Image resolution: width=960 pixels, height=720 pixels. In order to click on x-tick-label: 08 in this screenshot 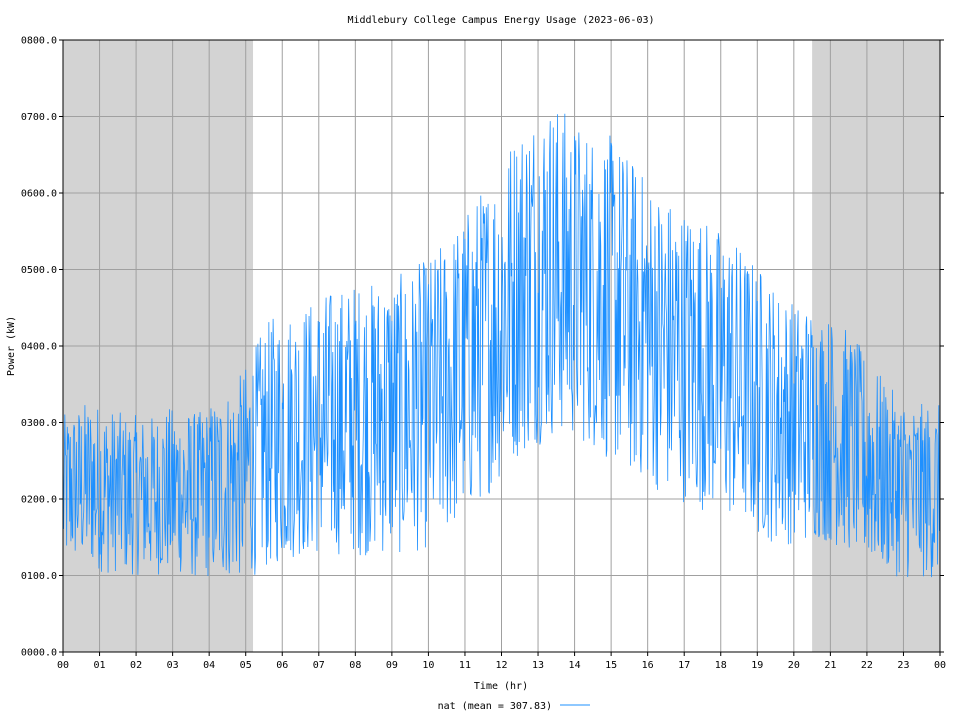, I will do `click(355, 665)`.